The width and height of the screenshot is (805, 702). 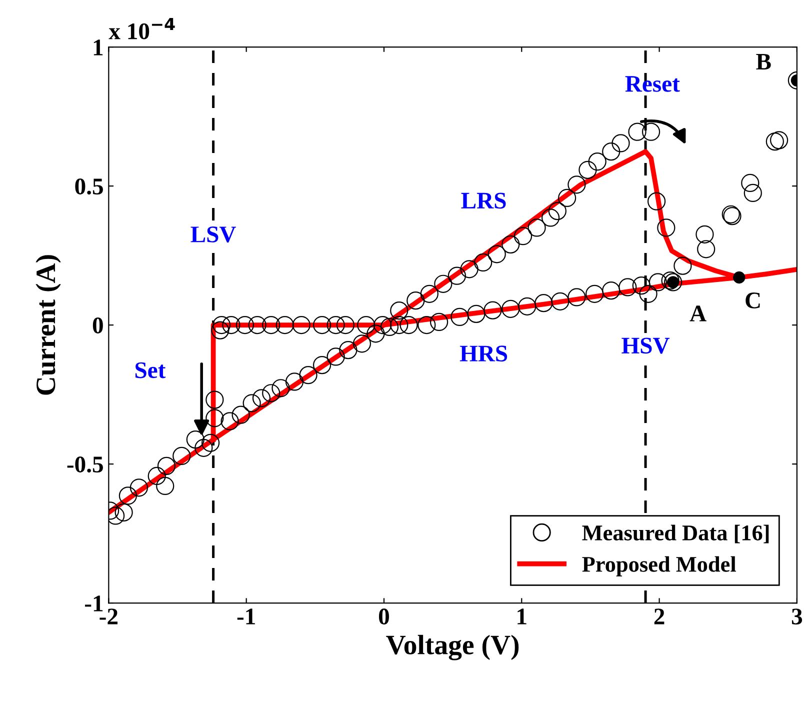 What do you see at coordinates (48, 325) in the screenshot?
I see `y-axis-title: Current (A)` at bounding box center [48, 325].